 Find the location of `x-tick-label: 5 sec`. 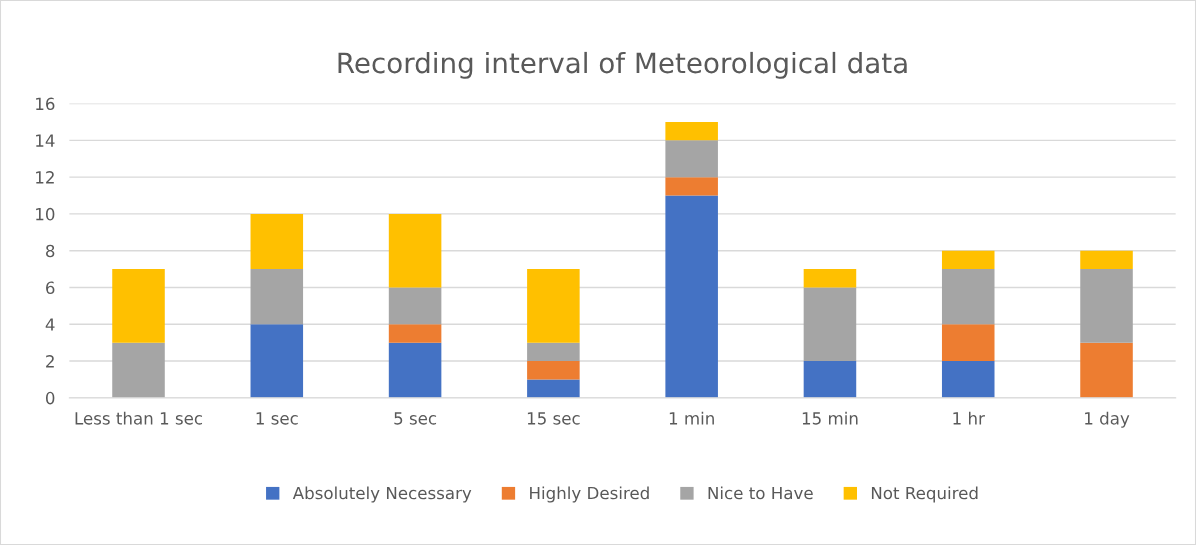

x-tick-label: 5 sec is located at coordinates (415, 418).